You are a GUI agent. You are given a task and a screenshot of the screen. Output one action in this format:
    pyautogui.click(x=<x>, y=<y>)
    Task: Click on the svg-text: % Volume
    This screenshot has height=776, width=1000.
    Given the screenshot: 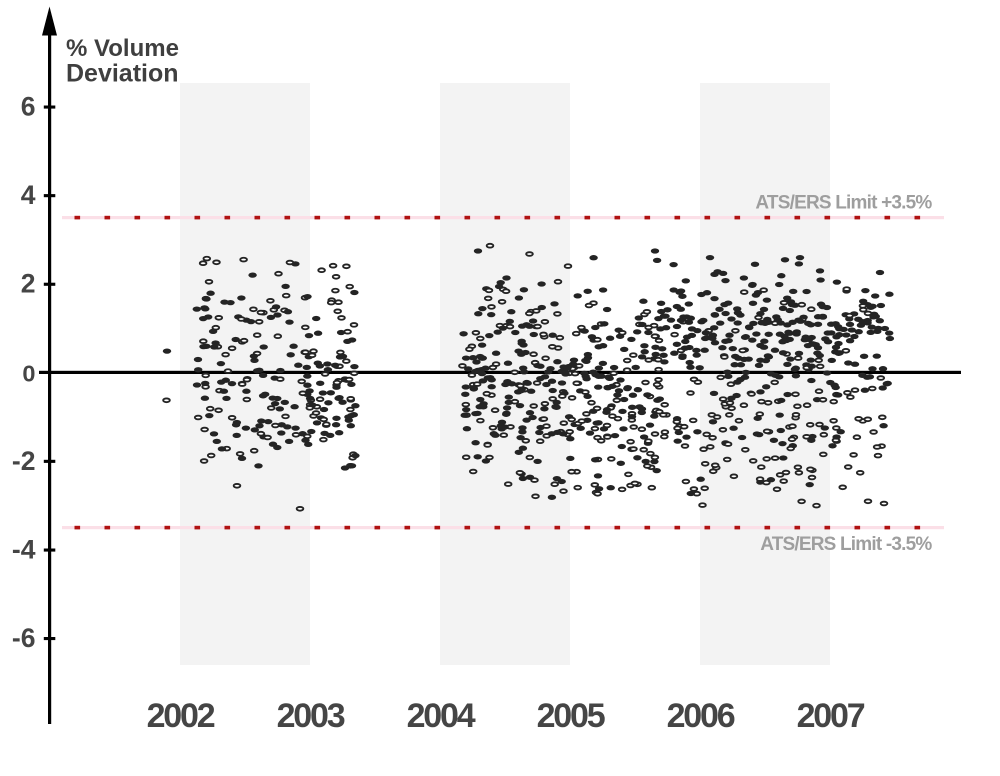 What is the action you would take?
    pyautogui.click(x=122, y=48)
    